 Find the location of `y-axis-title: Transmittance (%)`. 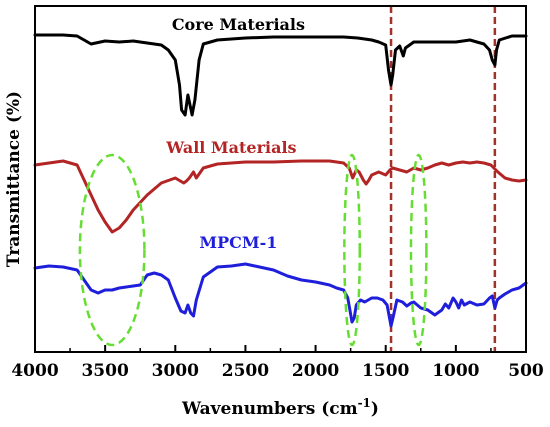

y-axis-title: Transmittance (%) is located at coordinates (14, 179).